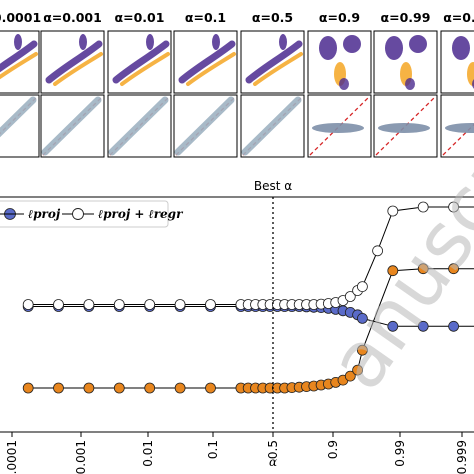 This screenshot has height=474, width=474. Describe the element at coordinates (148, 453) in the screenshot. I see `x-tick-label: 0.01` at that location.